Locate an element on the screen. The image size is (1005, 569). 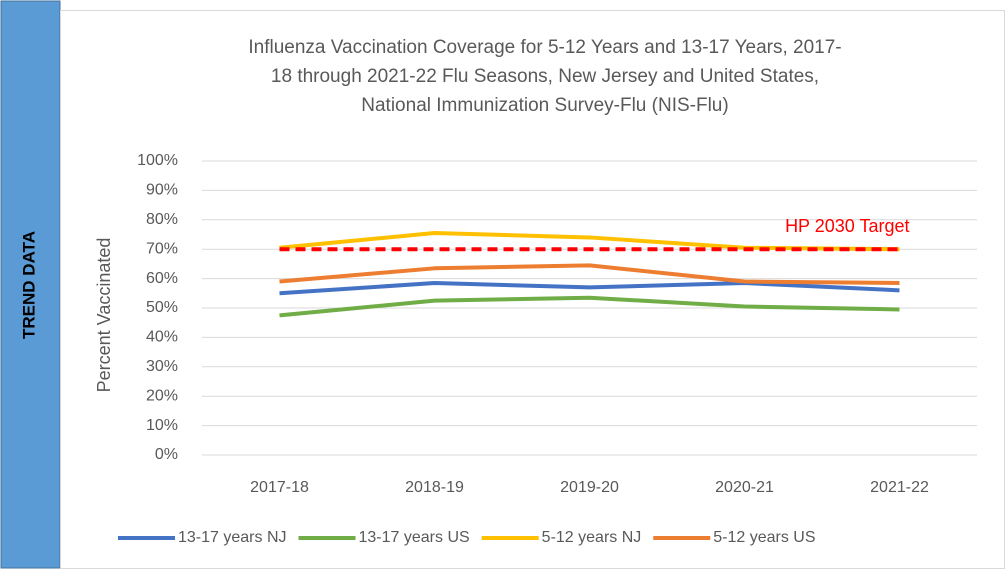
y-tick-label: 60% is located at coordinates (162, 278).